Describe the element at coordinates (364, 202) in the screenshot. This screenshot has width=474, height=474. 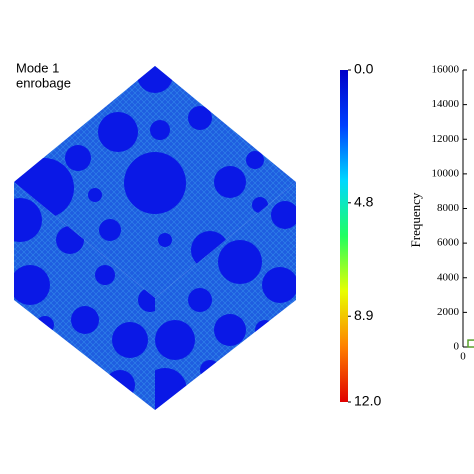
I see `colorbar-label: 4.8` at that location.